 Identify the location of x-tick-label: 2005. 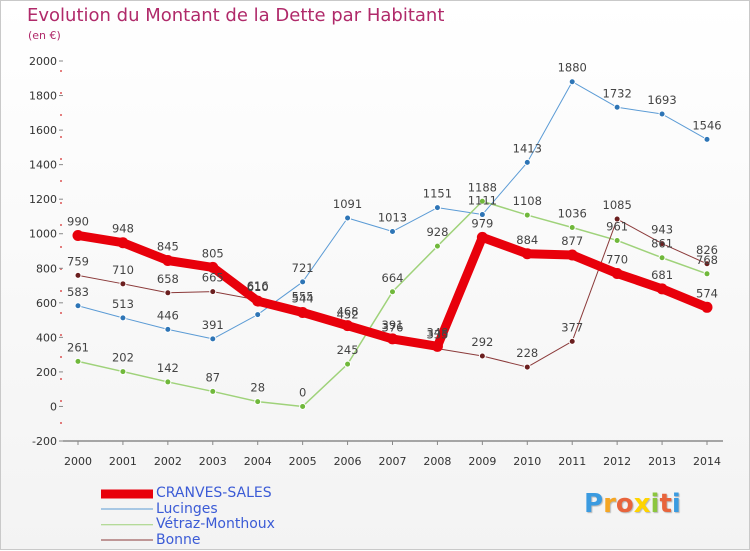
(303, 461).